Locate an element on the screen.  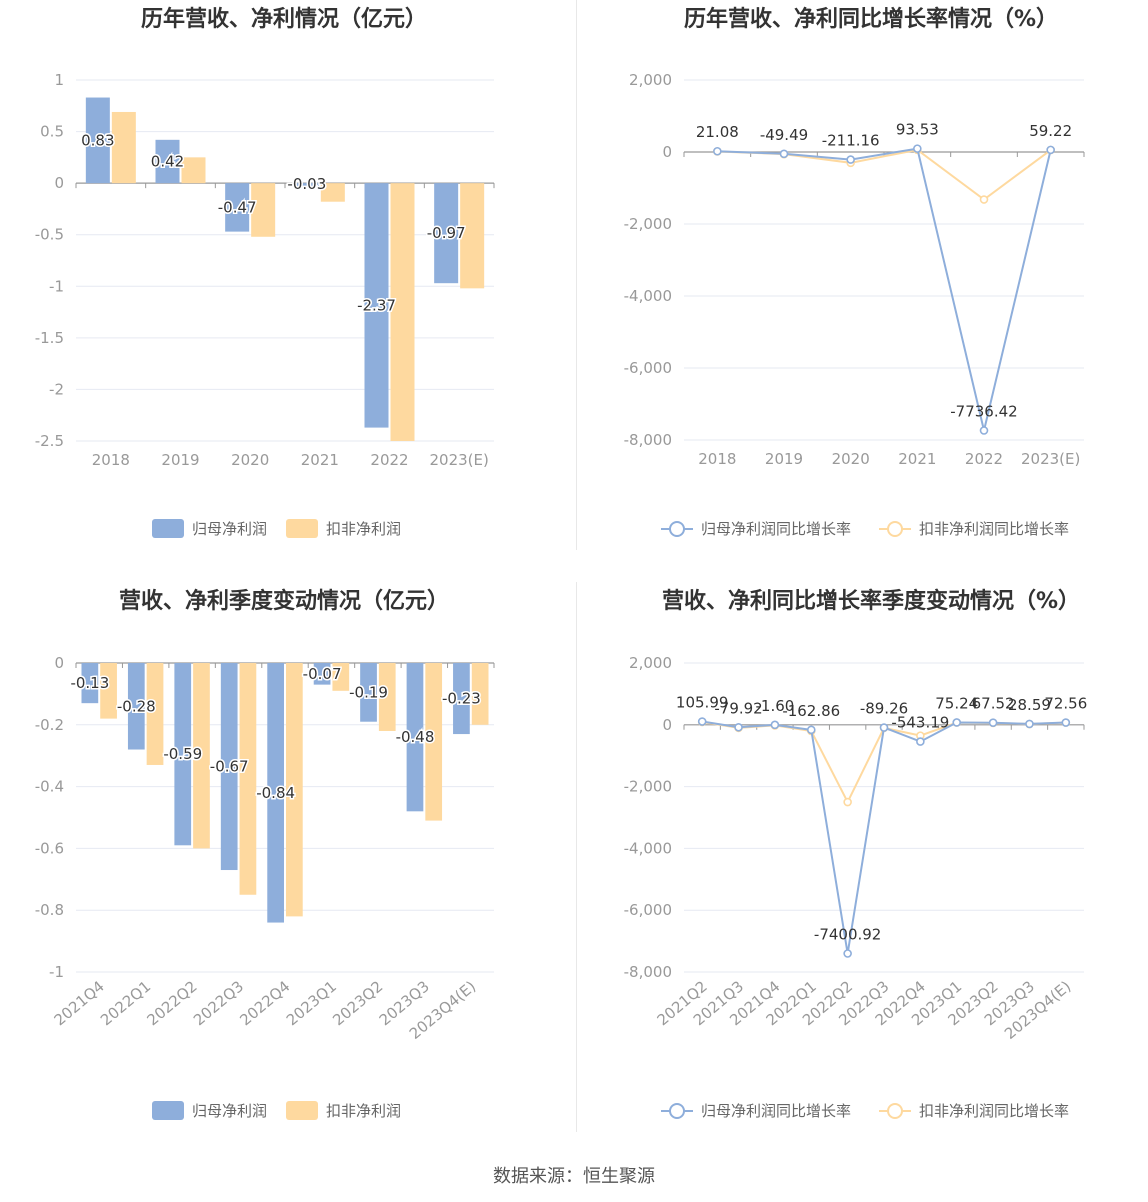
data-label: -2.37 is located at coordinates (376, 305).